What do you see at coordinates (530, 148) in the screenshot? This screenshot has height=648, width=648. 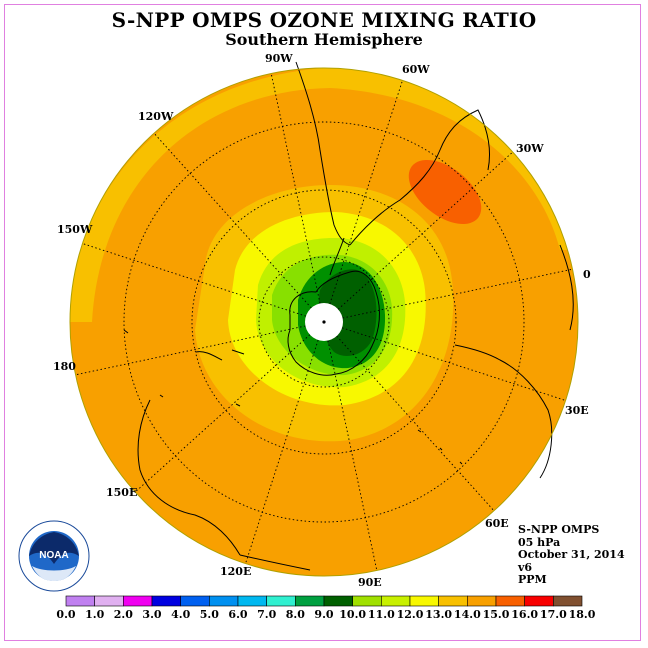 I see `lon-label-30w: 30W` at bounding box center [530, 148].